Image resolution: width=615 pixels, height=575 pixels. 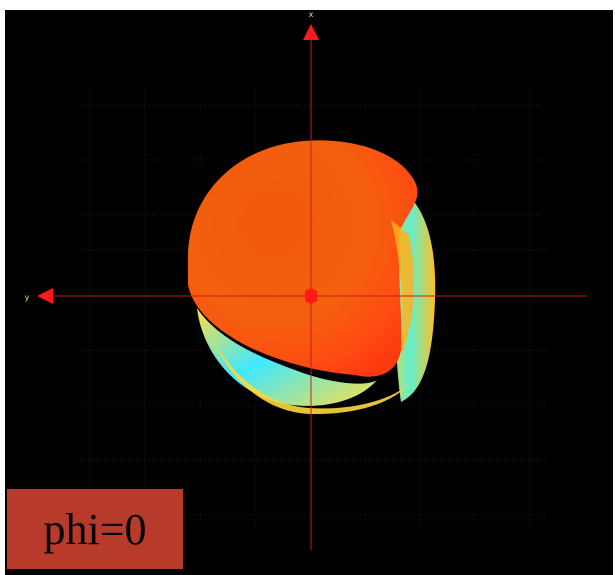 I want to click on x-axis-arrow, so click(x=311, y=32).